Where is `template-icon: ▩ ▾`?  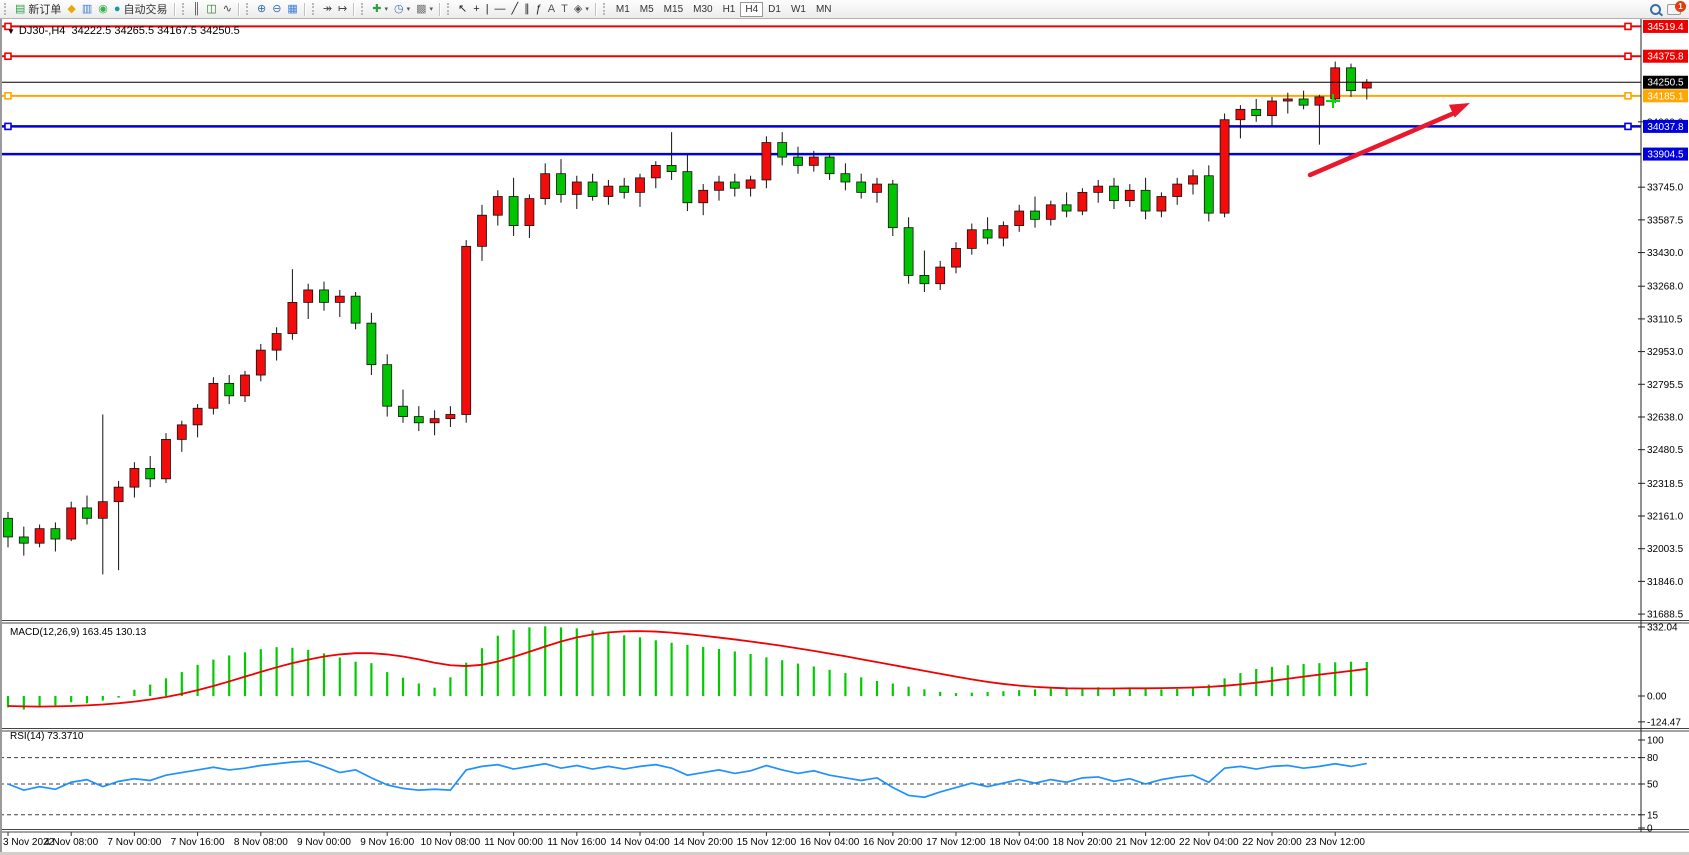
template-icon: ▩ ▾ is located at coordinates (424, 9).